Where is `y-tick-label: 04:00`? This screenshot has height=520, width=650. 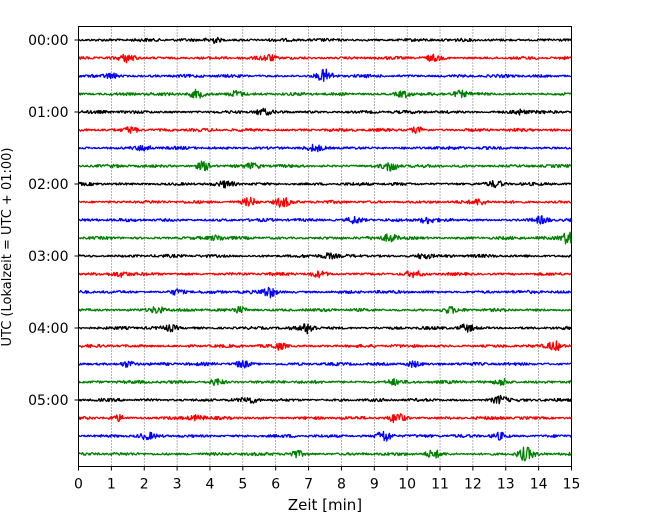
y-tick-label: 04:00 is located at coordinates (48, 329).